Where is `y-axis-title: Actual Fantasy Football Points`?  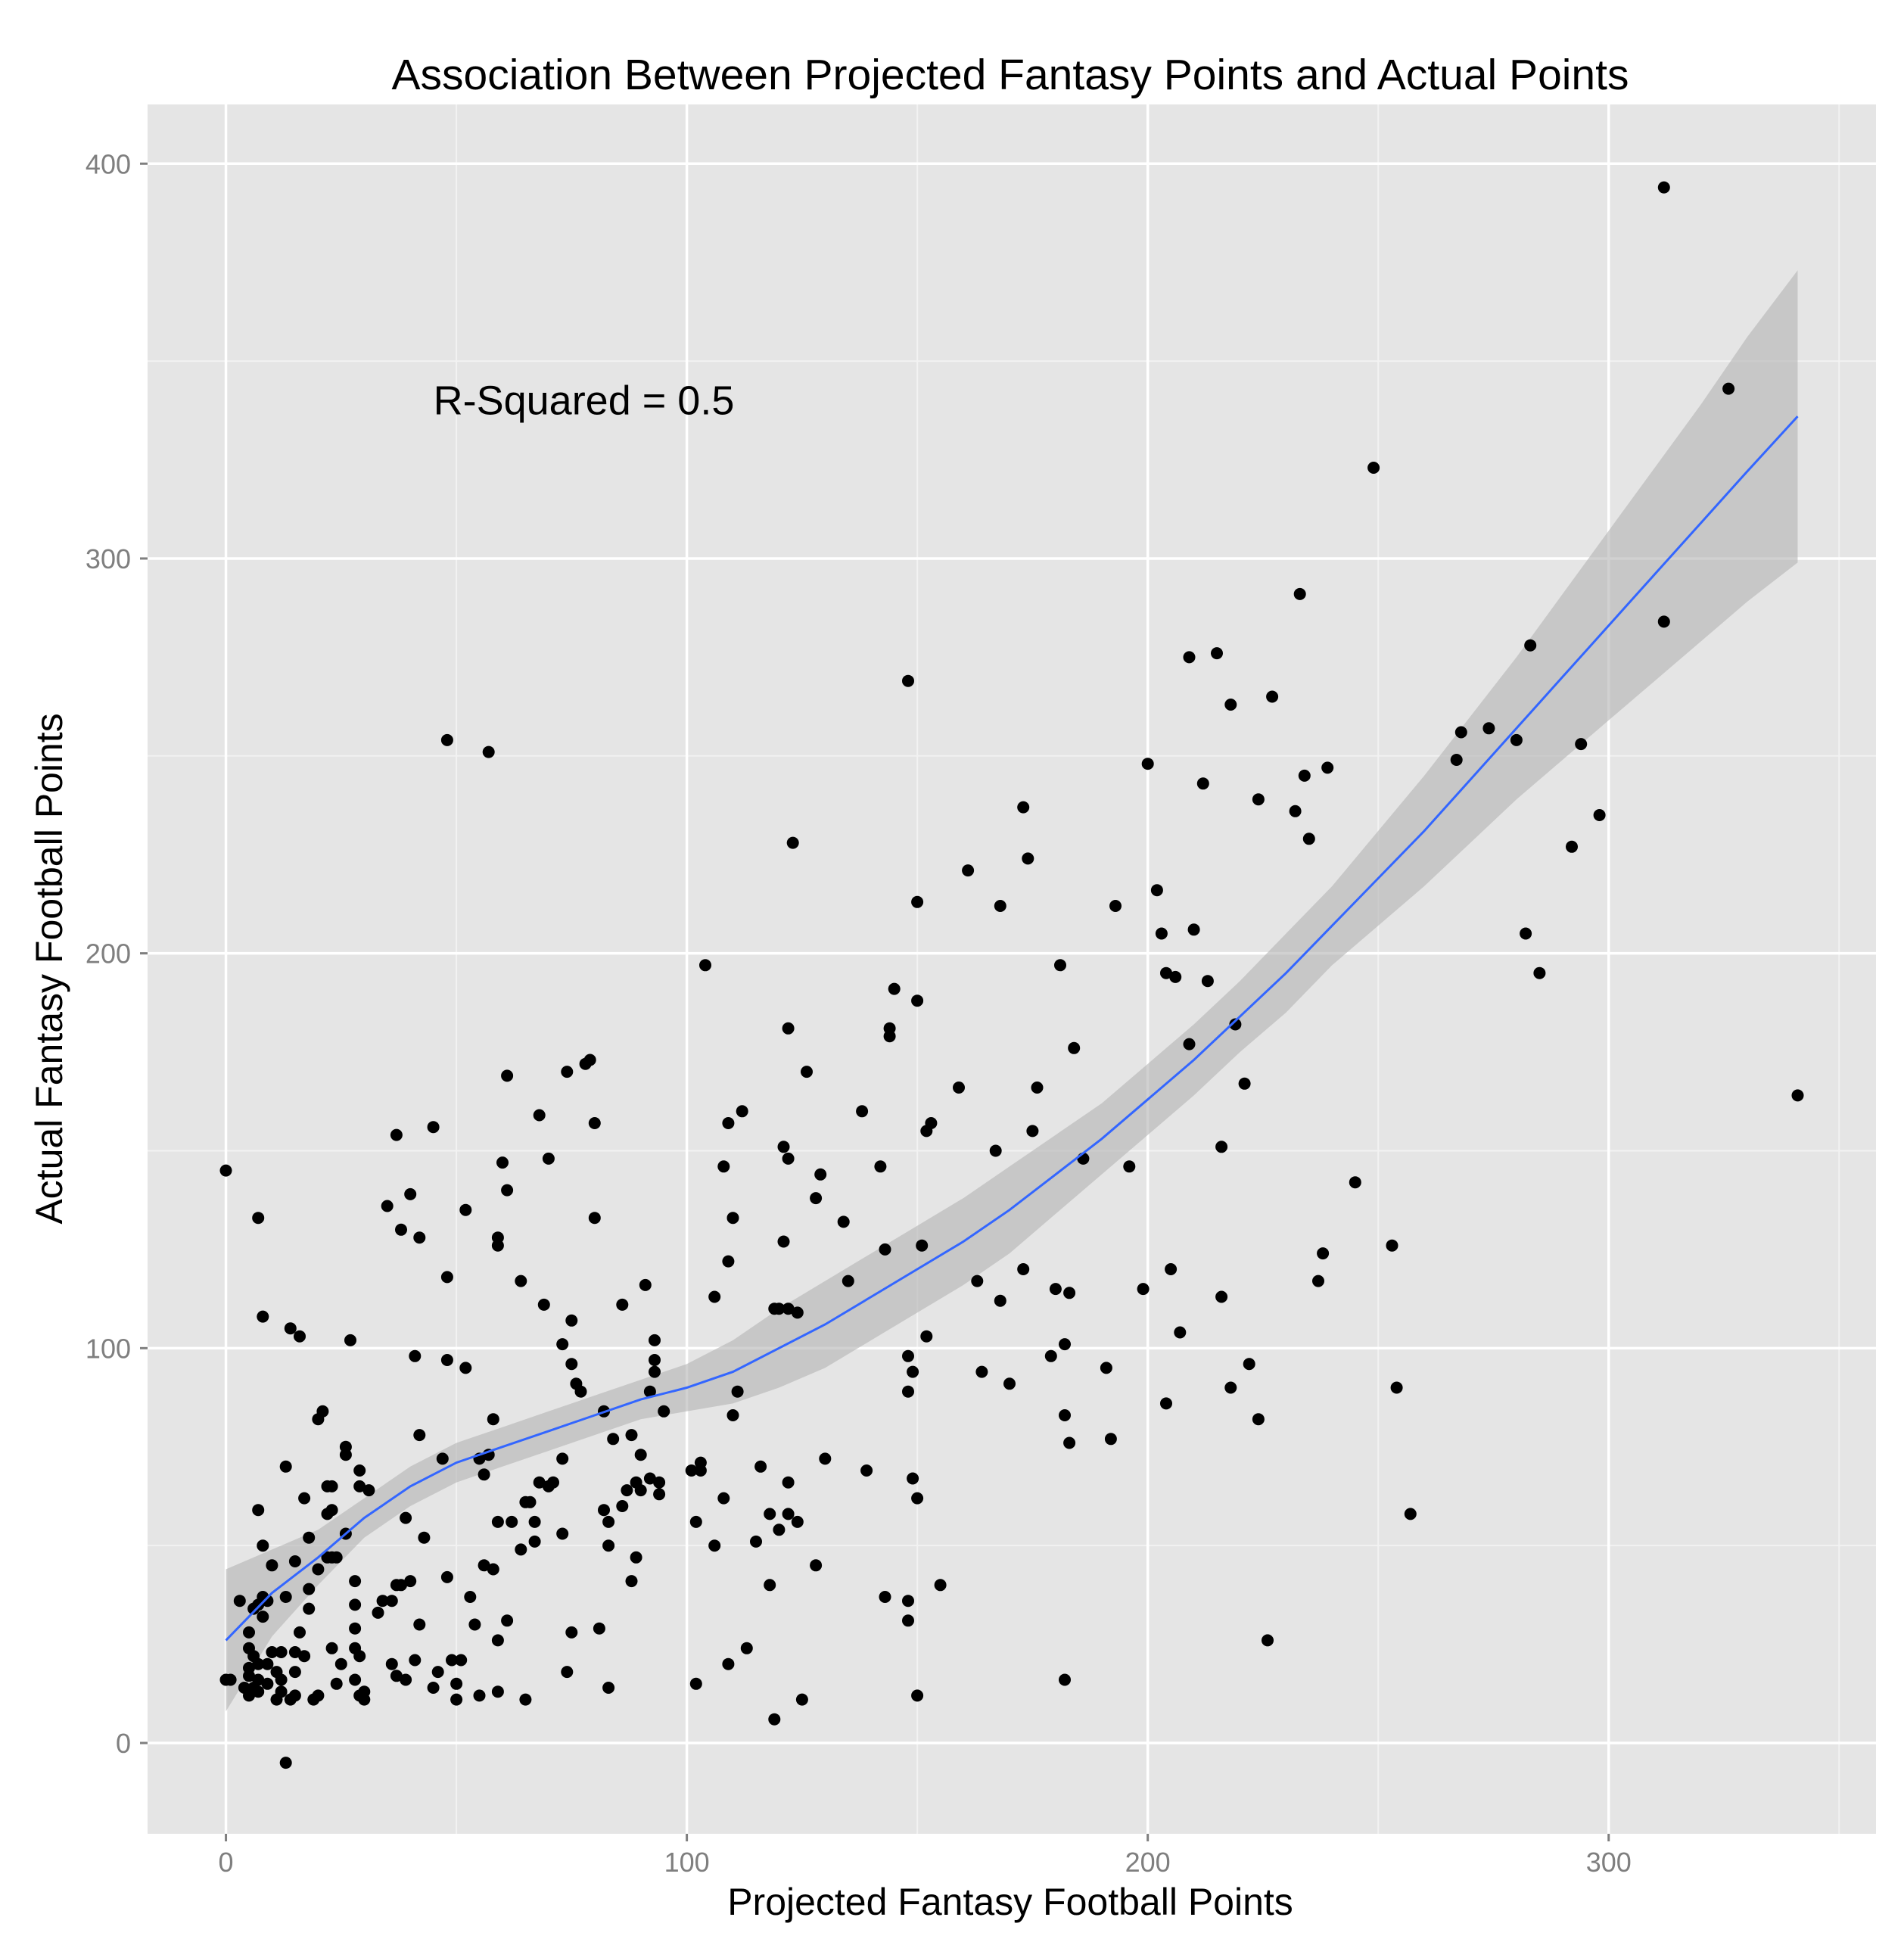
y-axis-title: Actual Fantasy Football Points is located at coordinates (49, 968).